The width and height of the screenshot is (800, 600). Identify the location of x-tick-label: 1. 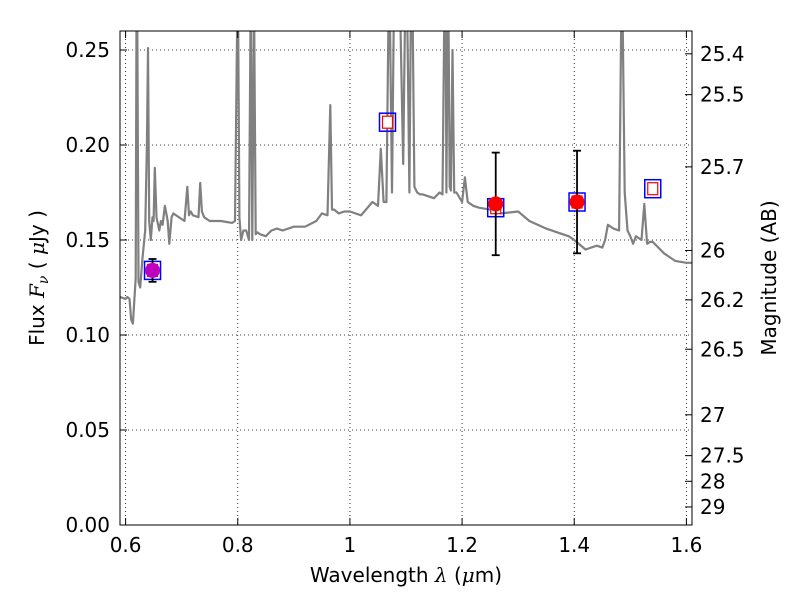
(350, 545).